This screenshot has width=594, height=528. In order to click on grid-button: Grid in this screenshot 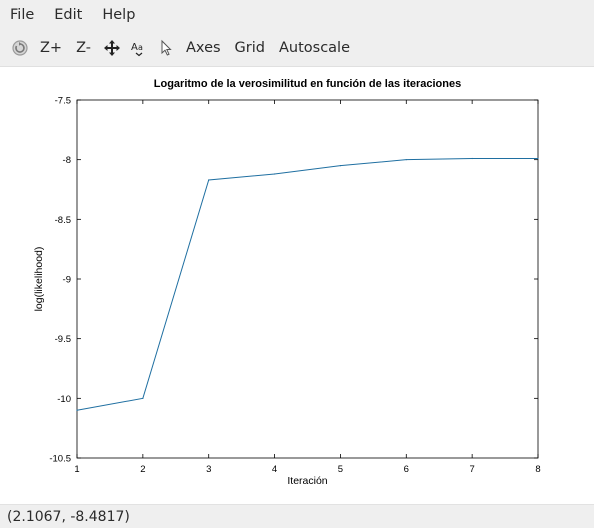, I will do `click(250, 48)`.